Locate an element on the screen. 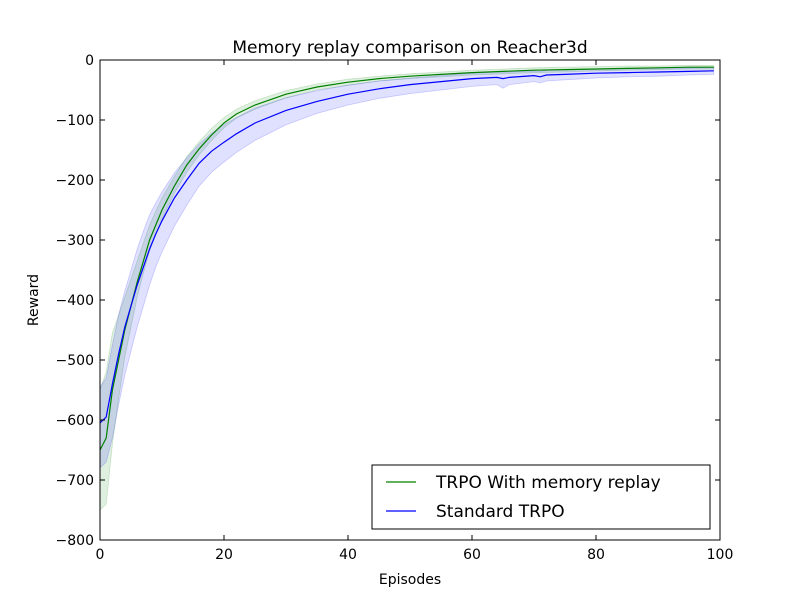 The height and width of the screenshot is (600, 800). x-tick-label: 0 is located at coordinates (100, 555).